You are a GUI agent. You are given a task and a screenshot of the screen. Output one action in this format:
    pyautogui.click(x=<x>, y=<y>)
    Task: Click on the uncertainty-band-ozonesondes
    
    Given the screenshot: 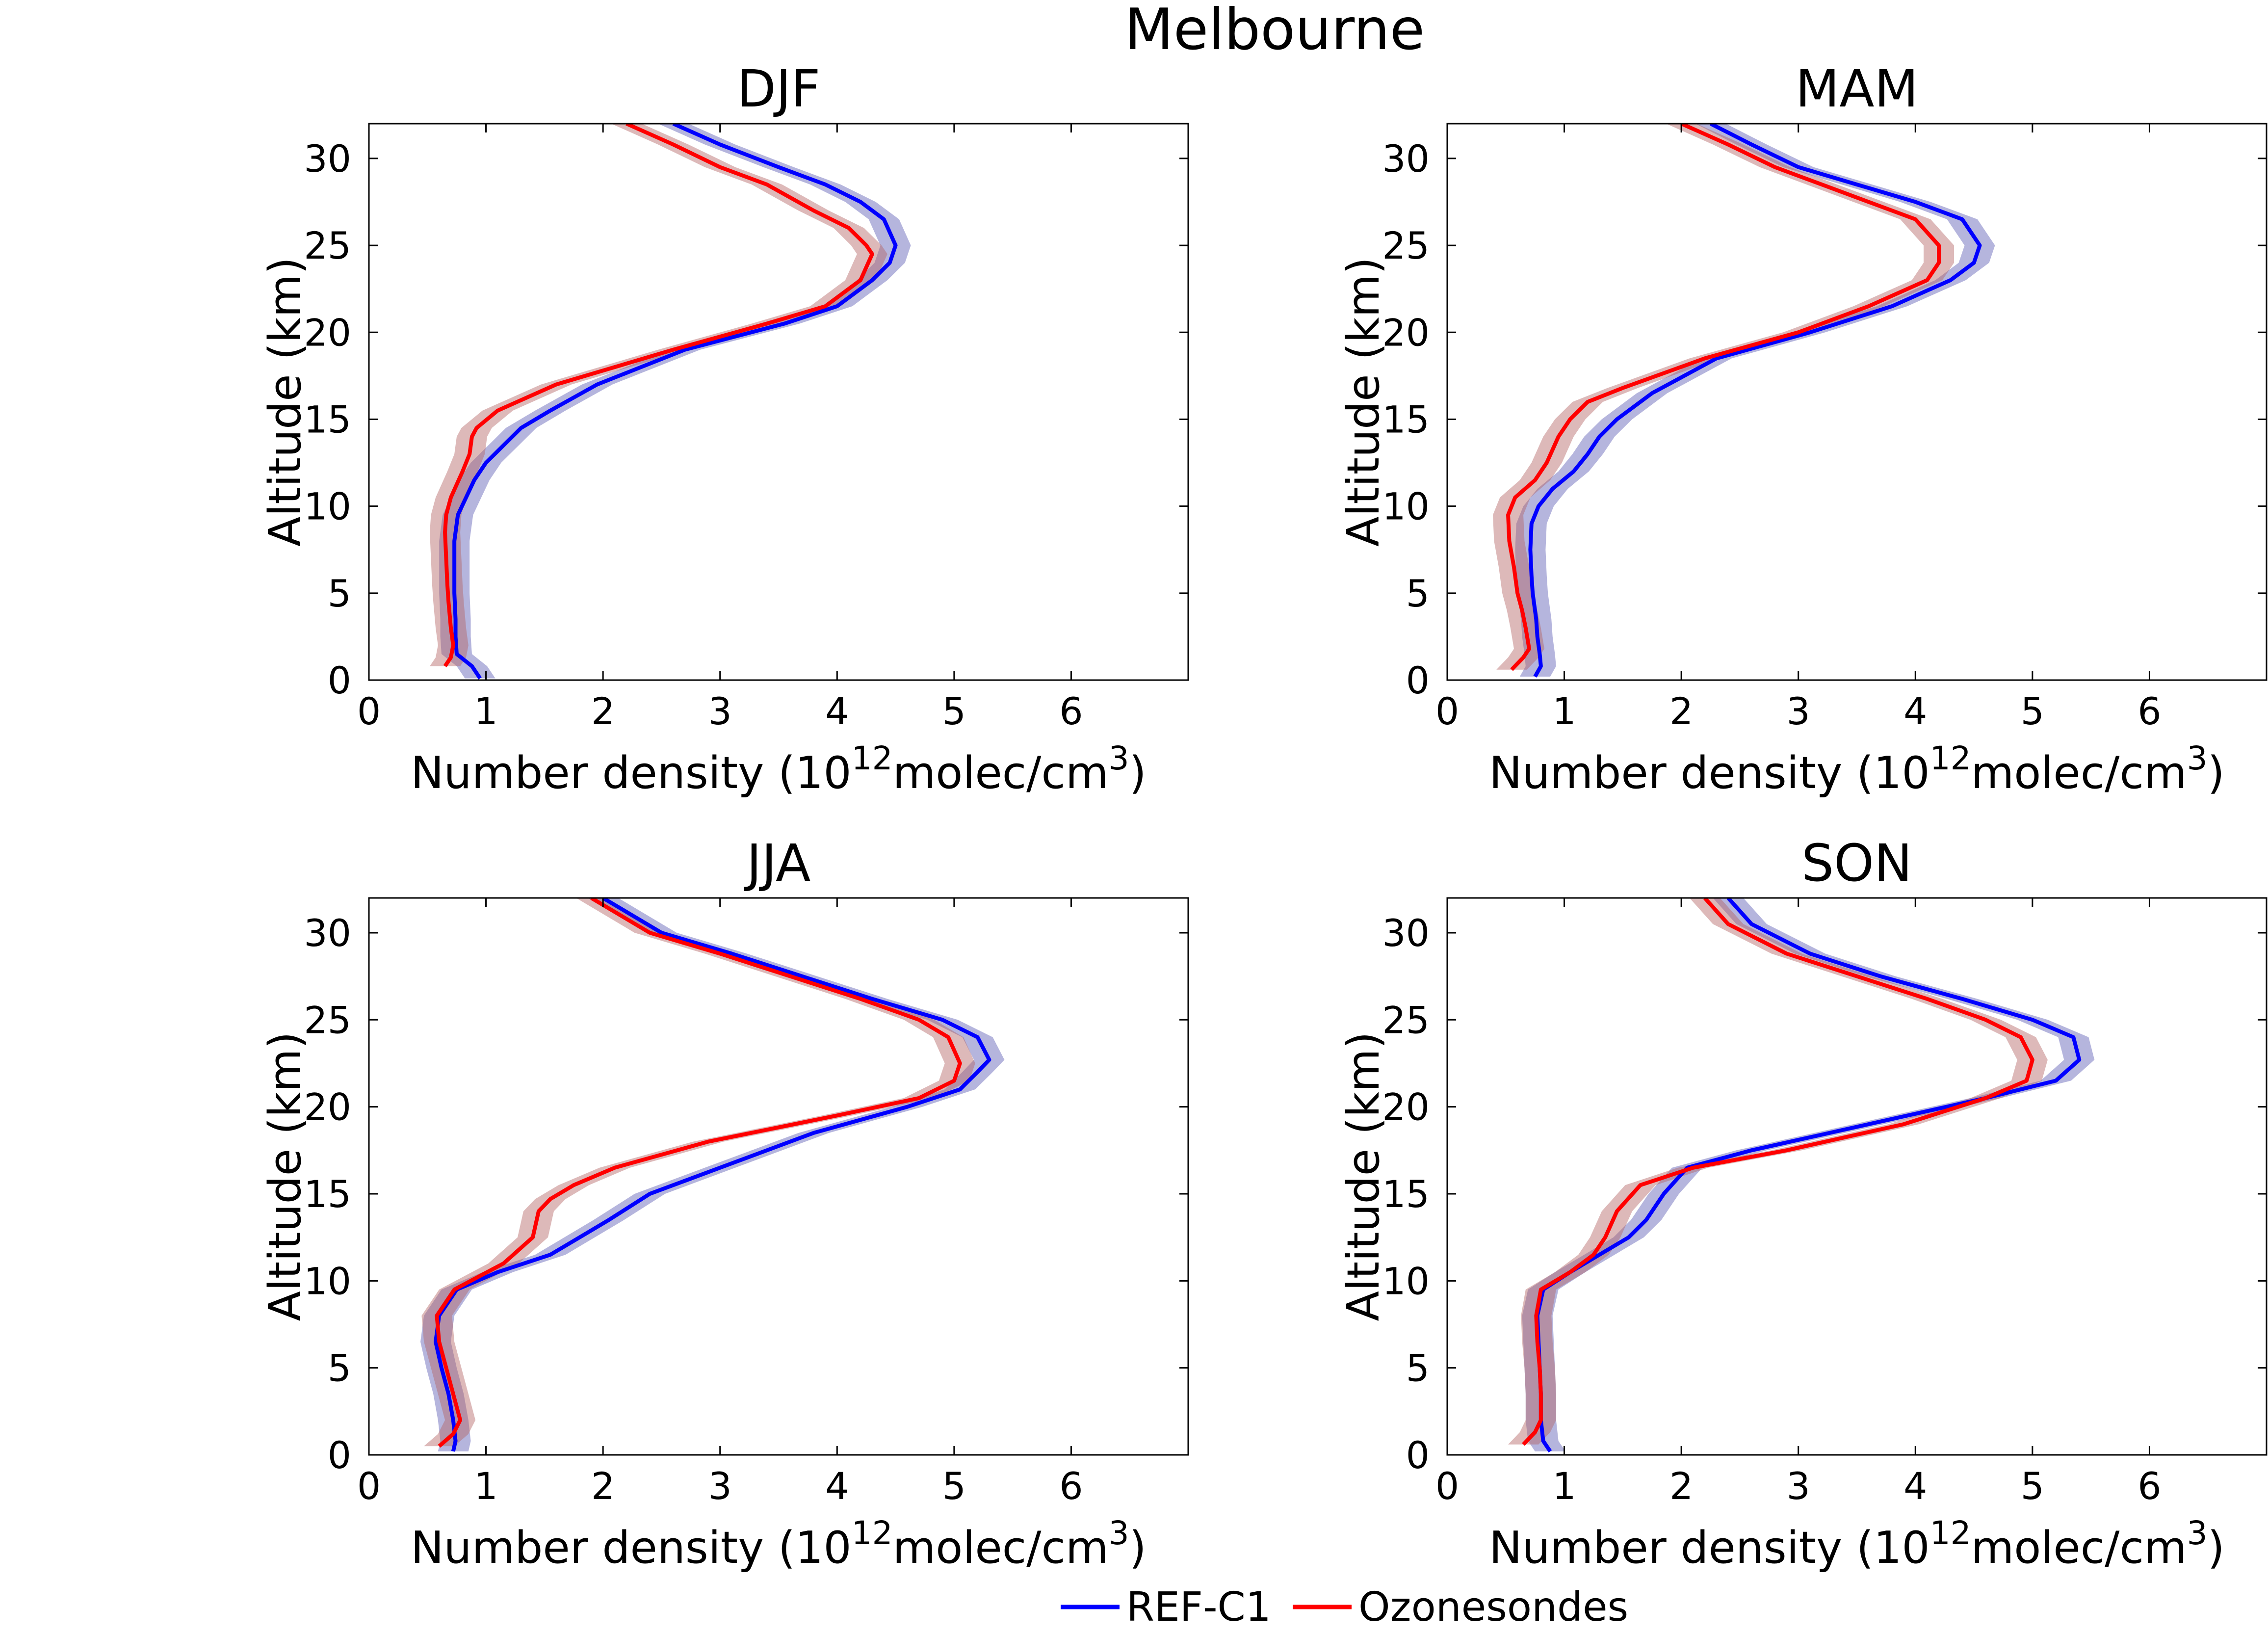 What is the action you would take?
    pyautogui.click(x=659, y=395)
    